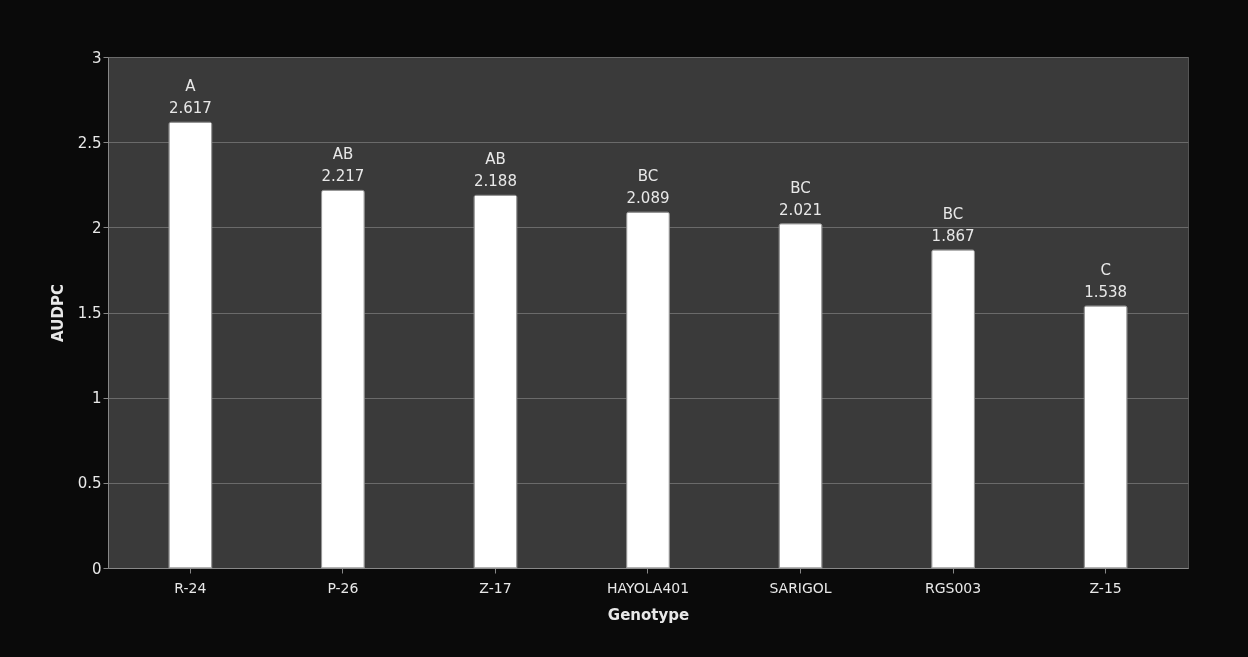 The image size is (1248, 657). Describe the element at coordinates (1105, 587) in the screenshot. I see `x-tick-label: Z-15` at that location.